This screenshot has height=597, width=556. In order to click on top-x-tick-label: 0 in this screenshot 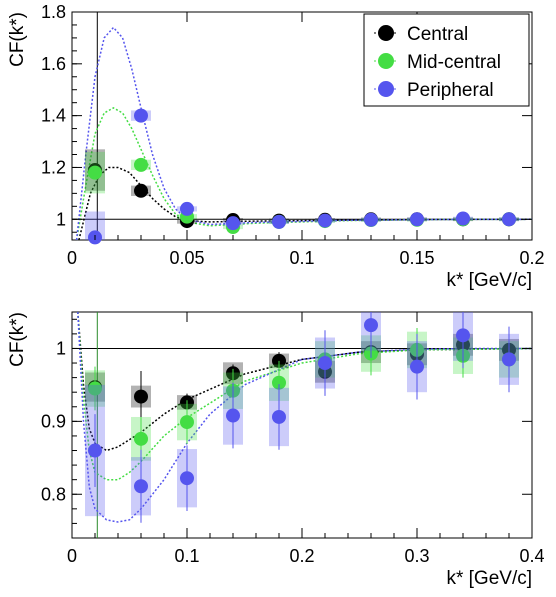, I will do `click(72, 258)`.